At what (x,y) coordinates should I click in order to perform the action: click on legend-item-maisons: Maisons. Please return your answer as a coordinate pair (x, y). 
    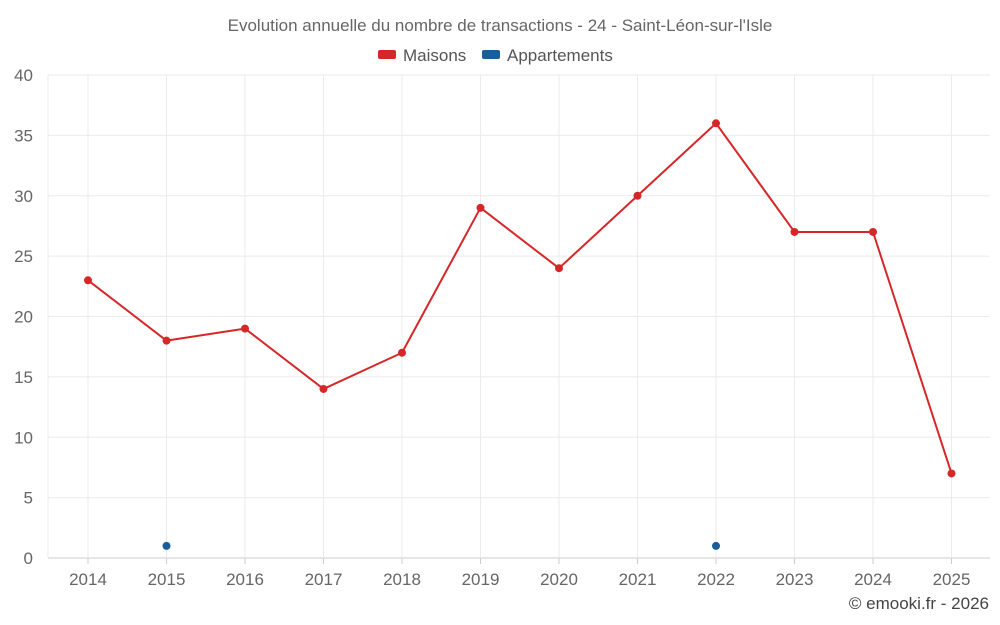
    Looking at the image, I should click on (422, 55).